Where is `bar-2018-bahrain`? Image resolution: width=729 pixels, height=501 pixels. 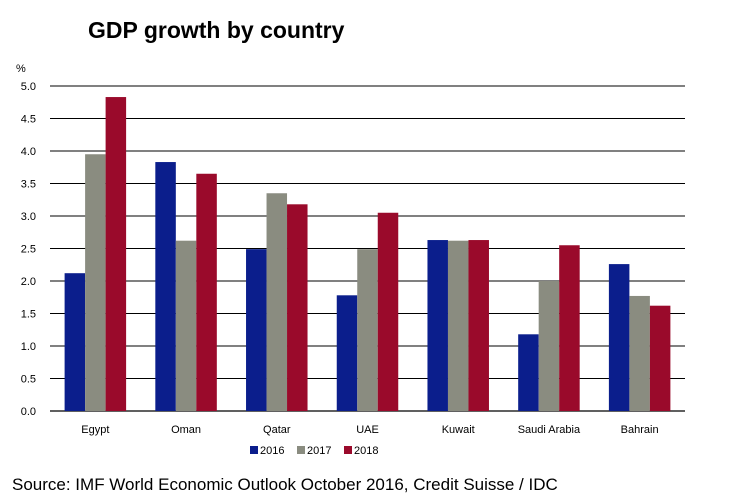 bar-2018-bahrain is located at coordinates (660, 358).